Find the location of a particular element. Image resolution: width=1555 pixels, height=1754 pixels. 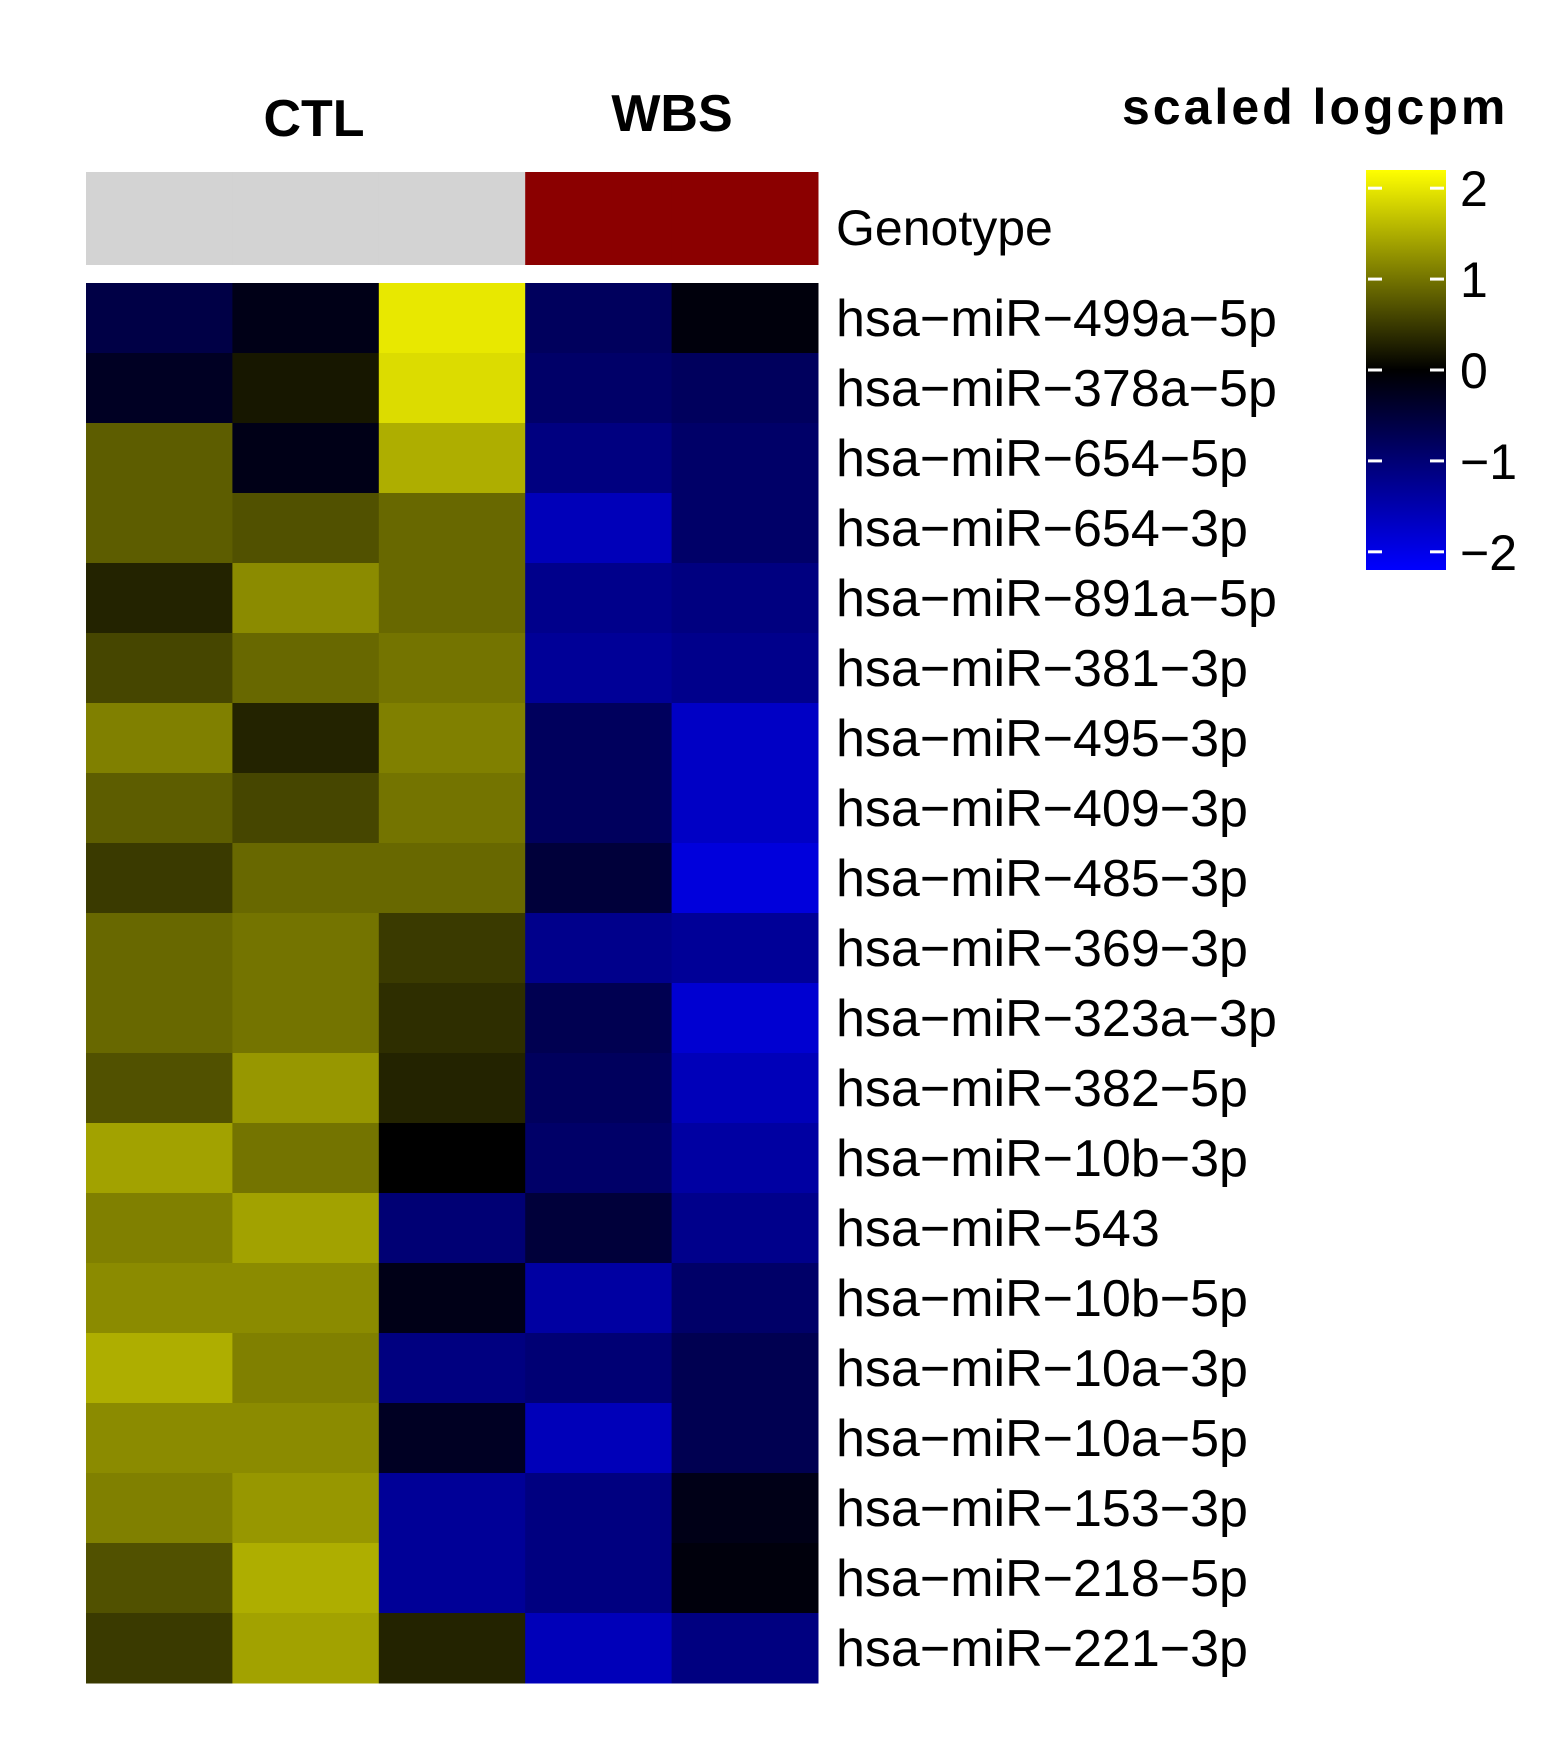

legend-tick-label: 2 is located at coordinates (1474, 189).